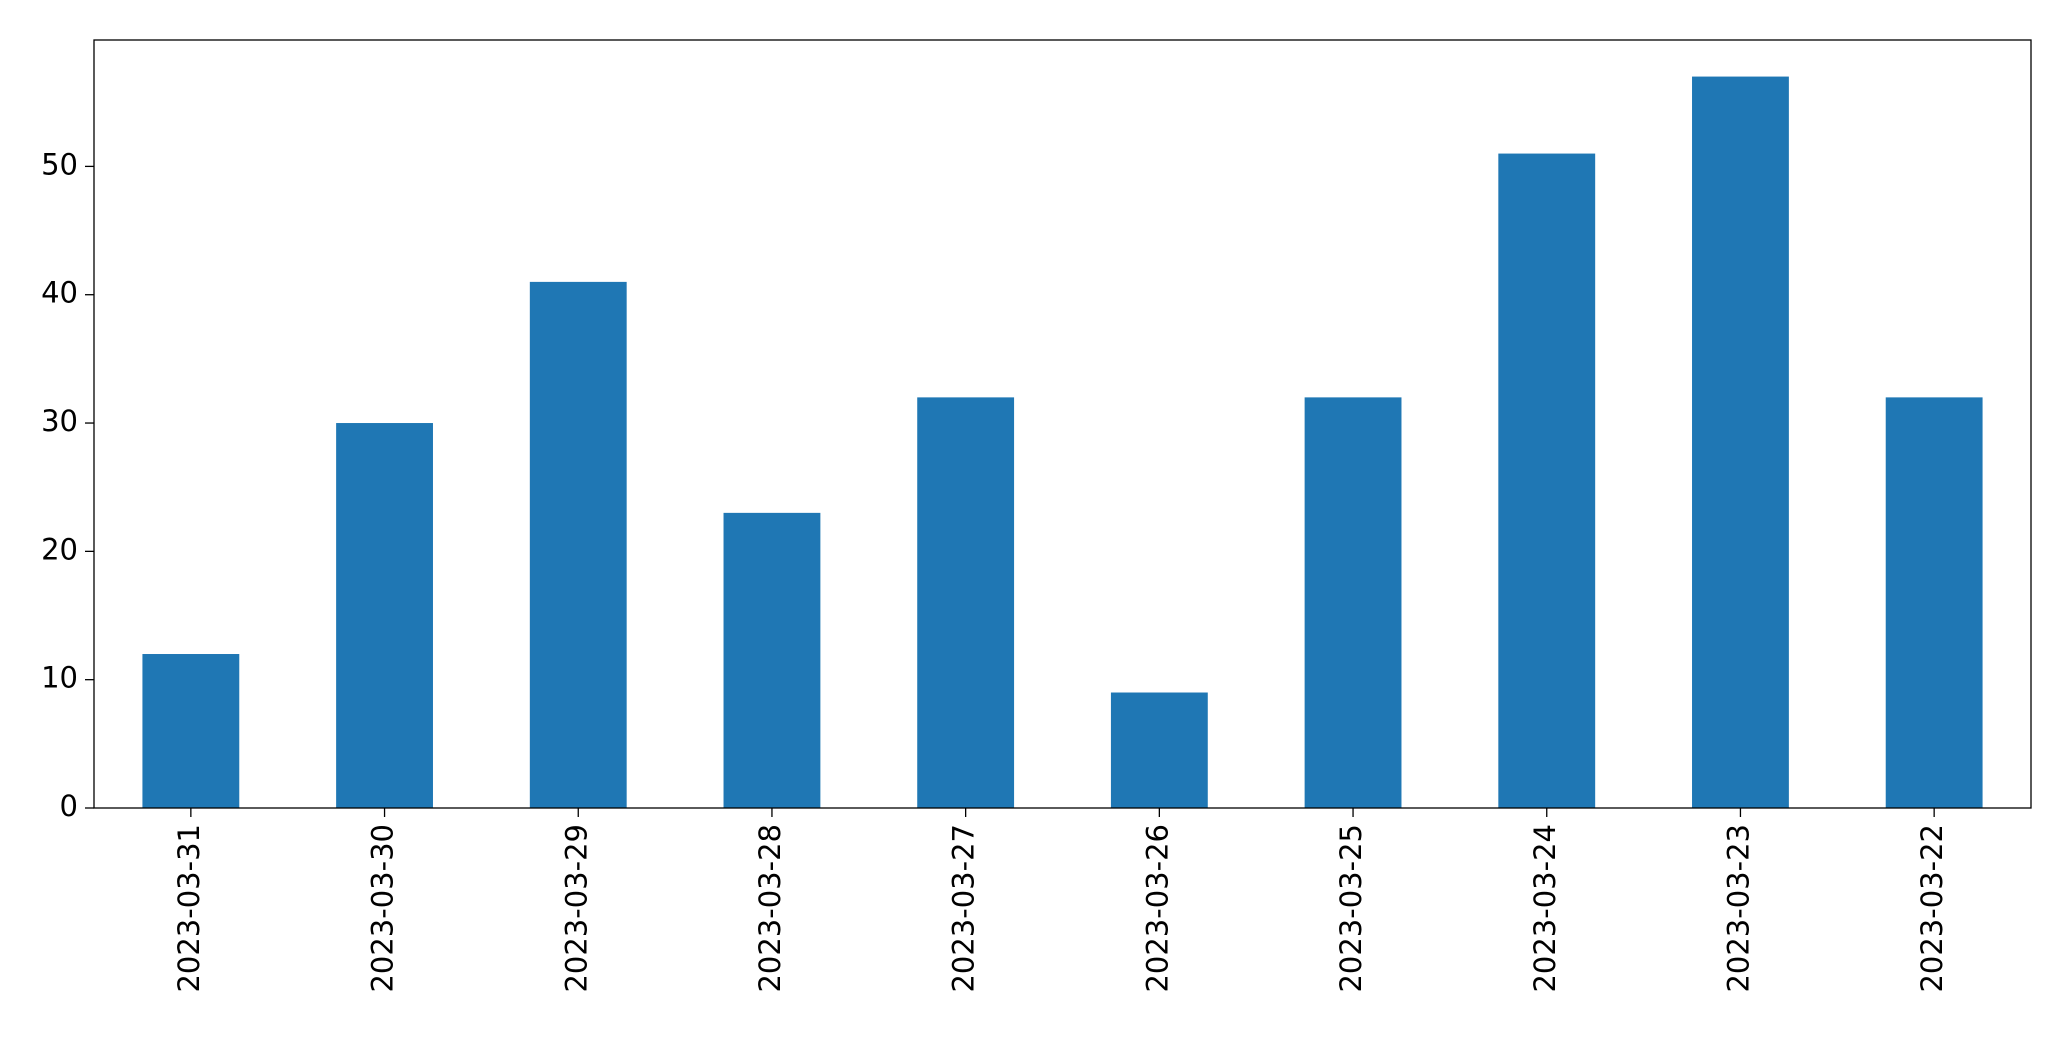 The width and height of the screenshot is (2071, 1061). Describe the element at coordinates (189, 908) in the screenshot. I see `x-tick-label: 2023-03-31` at that location.